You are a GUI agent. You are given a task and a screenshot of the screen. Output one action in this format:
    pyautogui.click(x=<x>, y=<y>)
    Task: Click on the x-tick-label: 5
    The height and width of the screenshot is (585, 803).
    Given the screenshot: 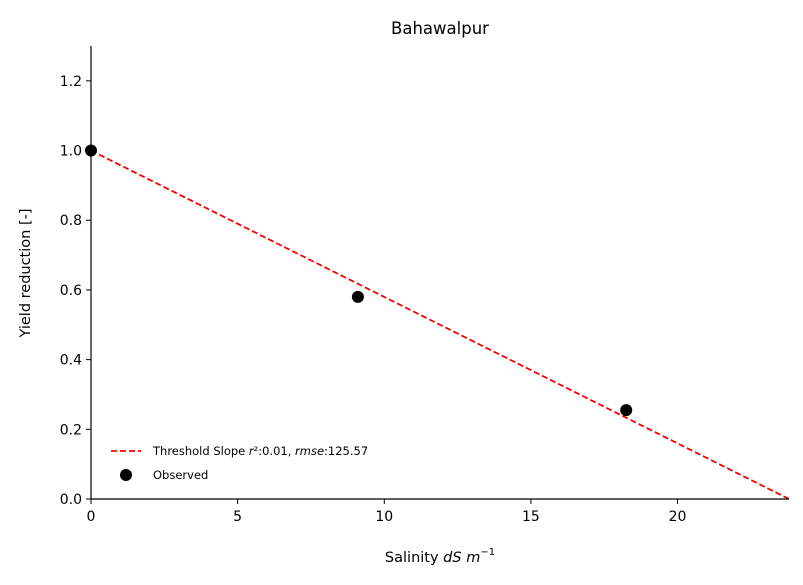 What is the action you would take?
    pyautogui.click(x=237, y=517)
    